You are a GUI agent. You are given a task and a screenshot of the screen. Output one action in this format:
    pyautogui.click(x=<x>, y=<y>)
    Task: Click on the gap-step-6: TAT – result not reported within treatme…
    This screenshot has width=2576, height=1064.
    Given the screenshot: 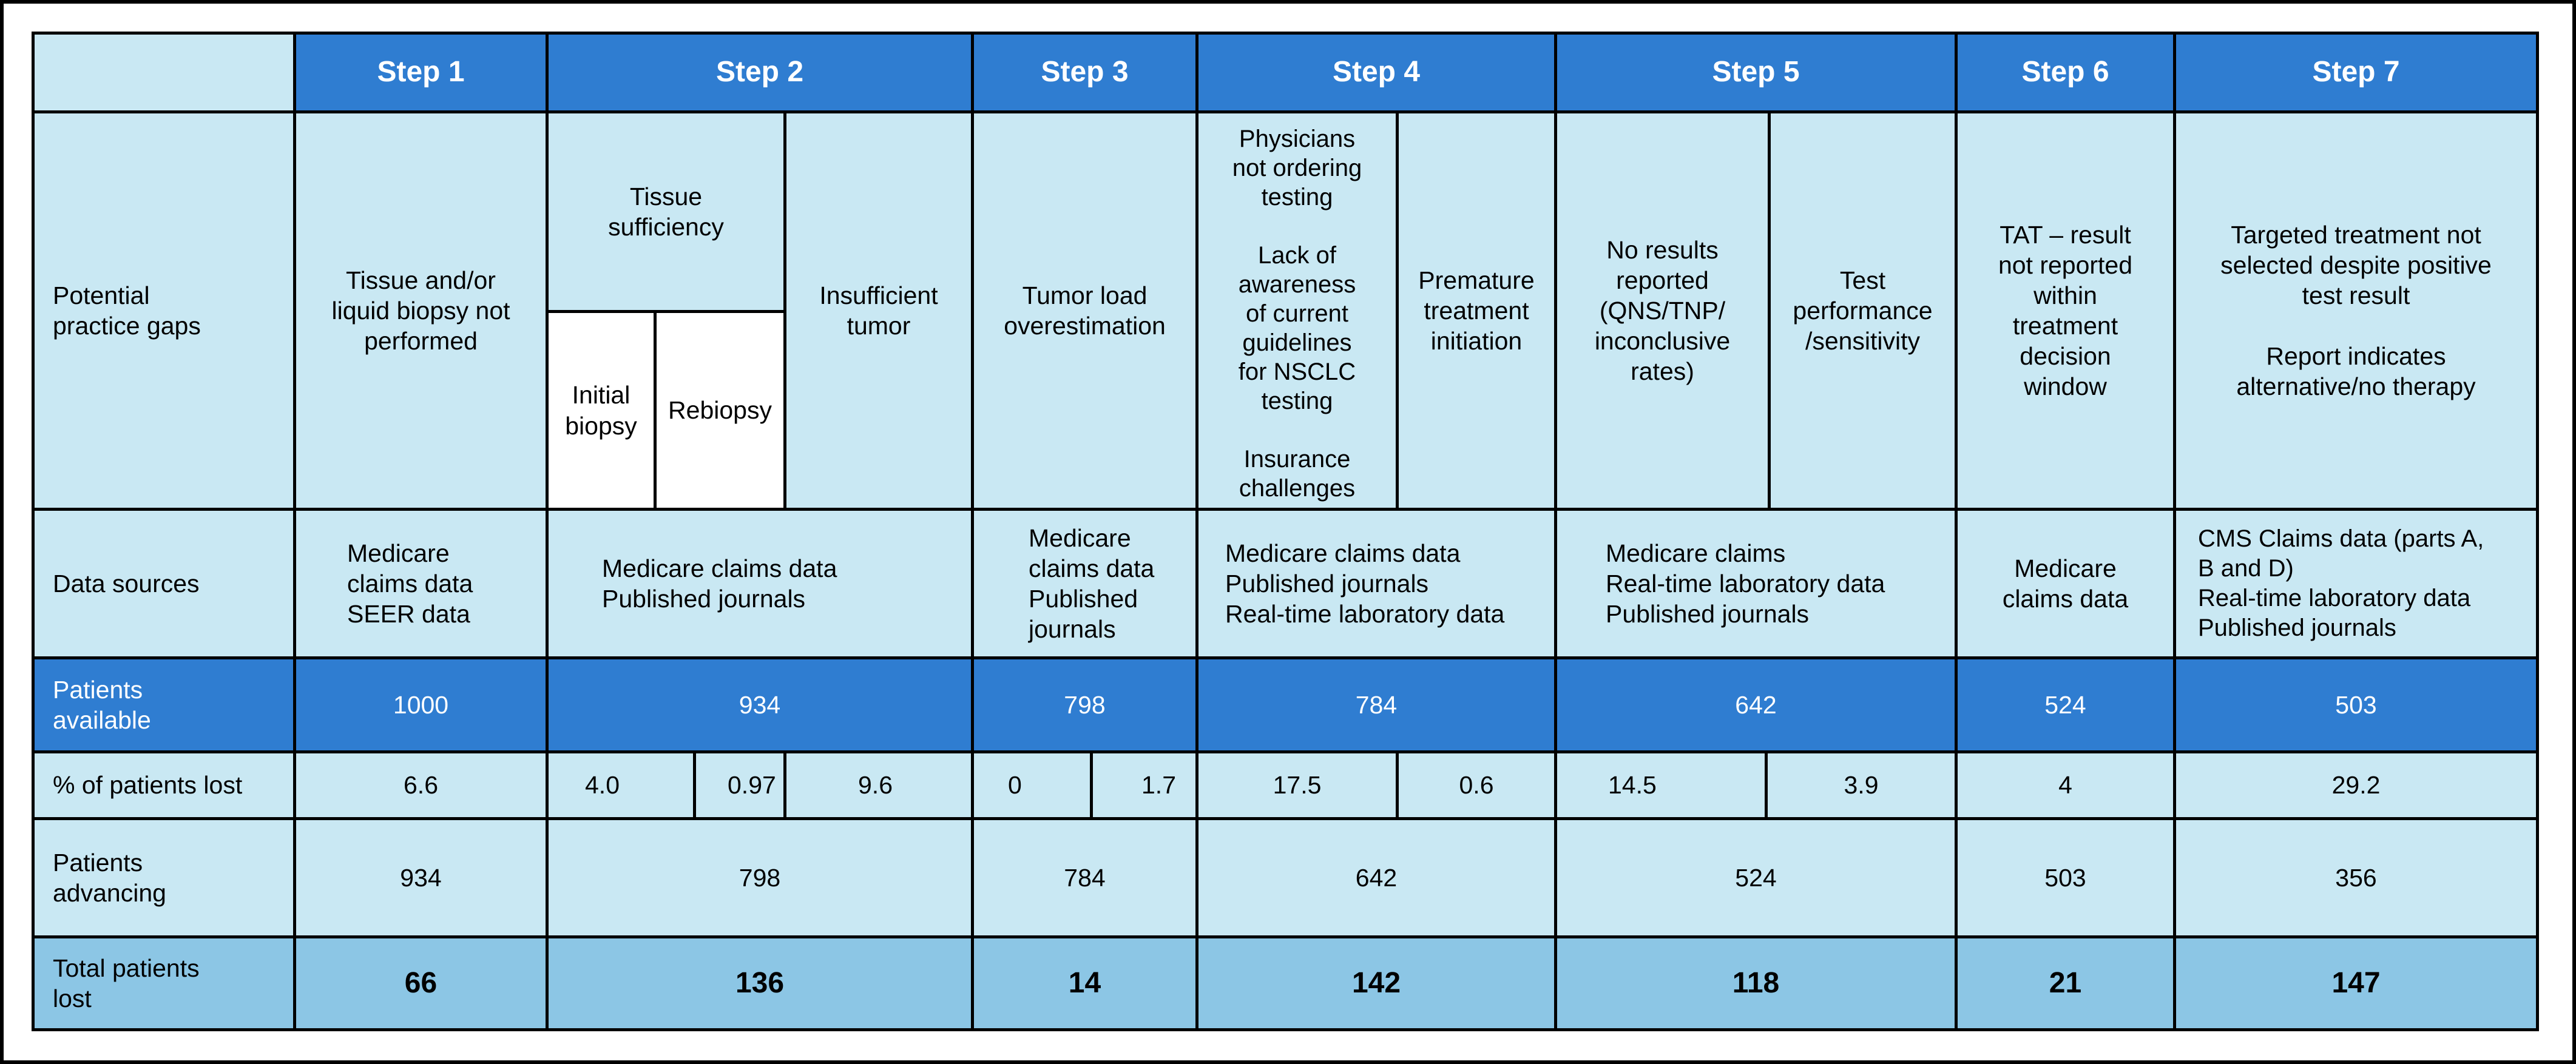 What is the action you would take?
    pyautogui.click(x=2065, y=310)
    